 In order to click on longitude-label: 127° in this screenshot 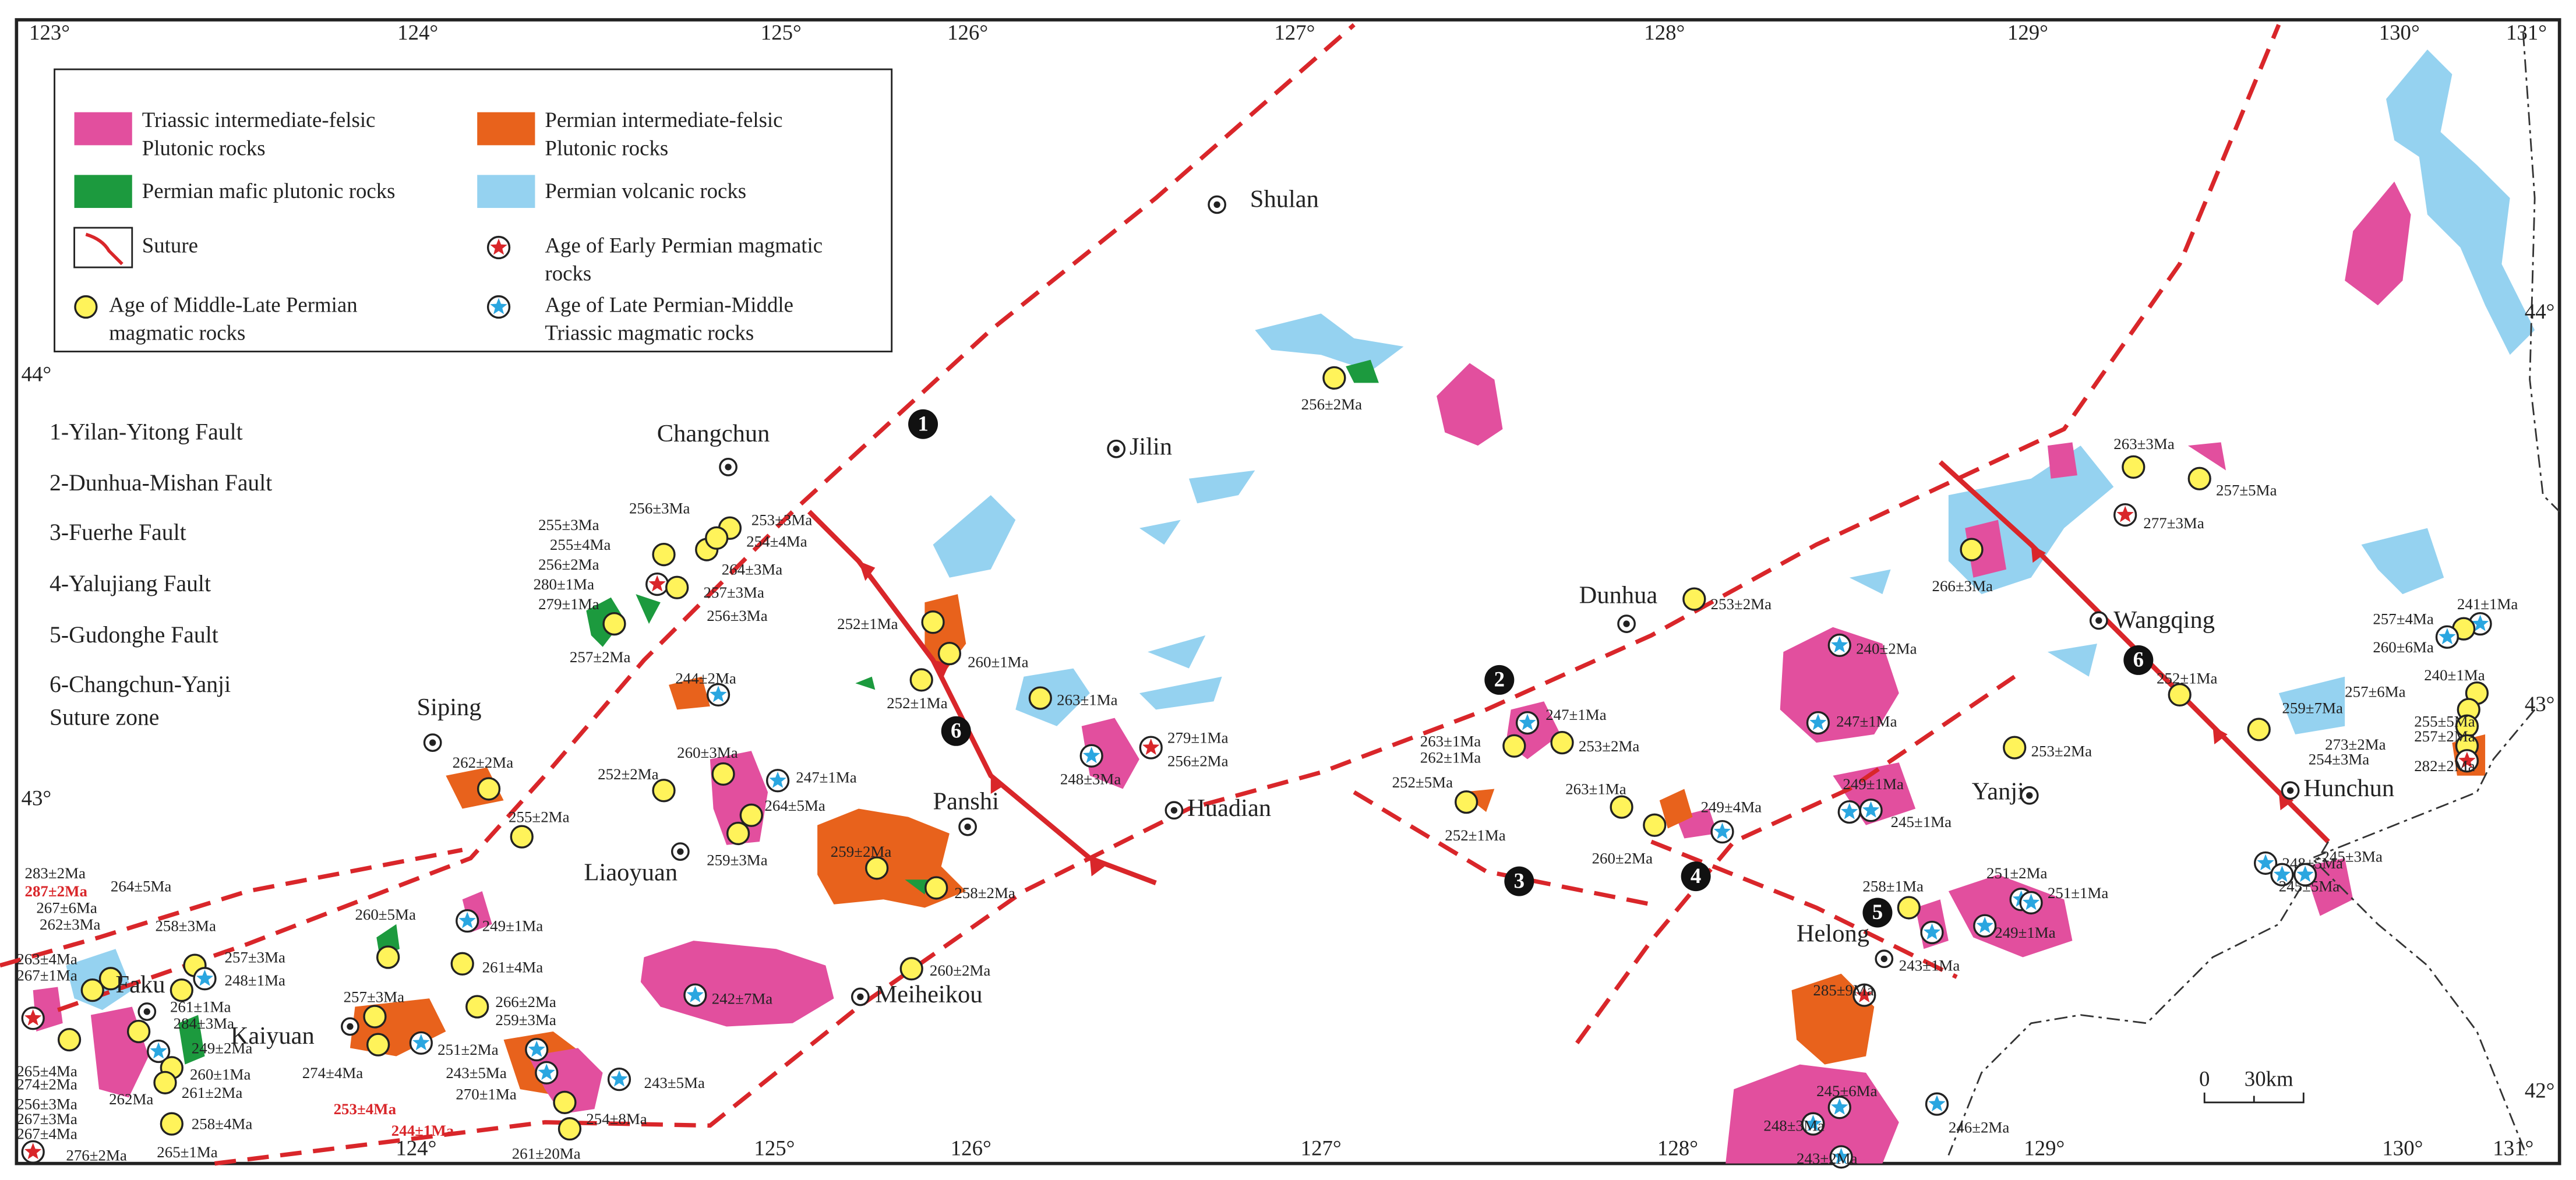, I will do `click(1295, 32)`.